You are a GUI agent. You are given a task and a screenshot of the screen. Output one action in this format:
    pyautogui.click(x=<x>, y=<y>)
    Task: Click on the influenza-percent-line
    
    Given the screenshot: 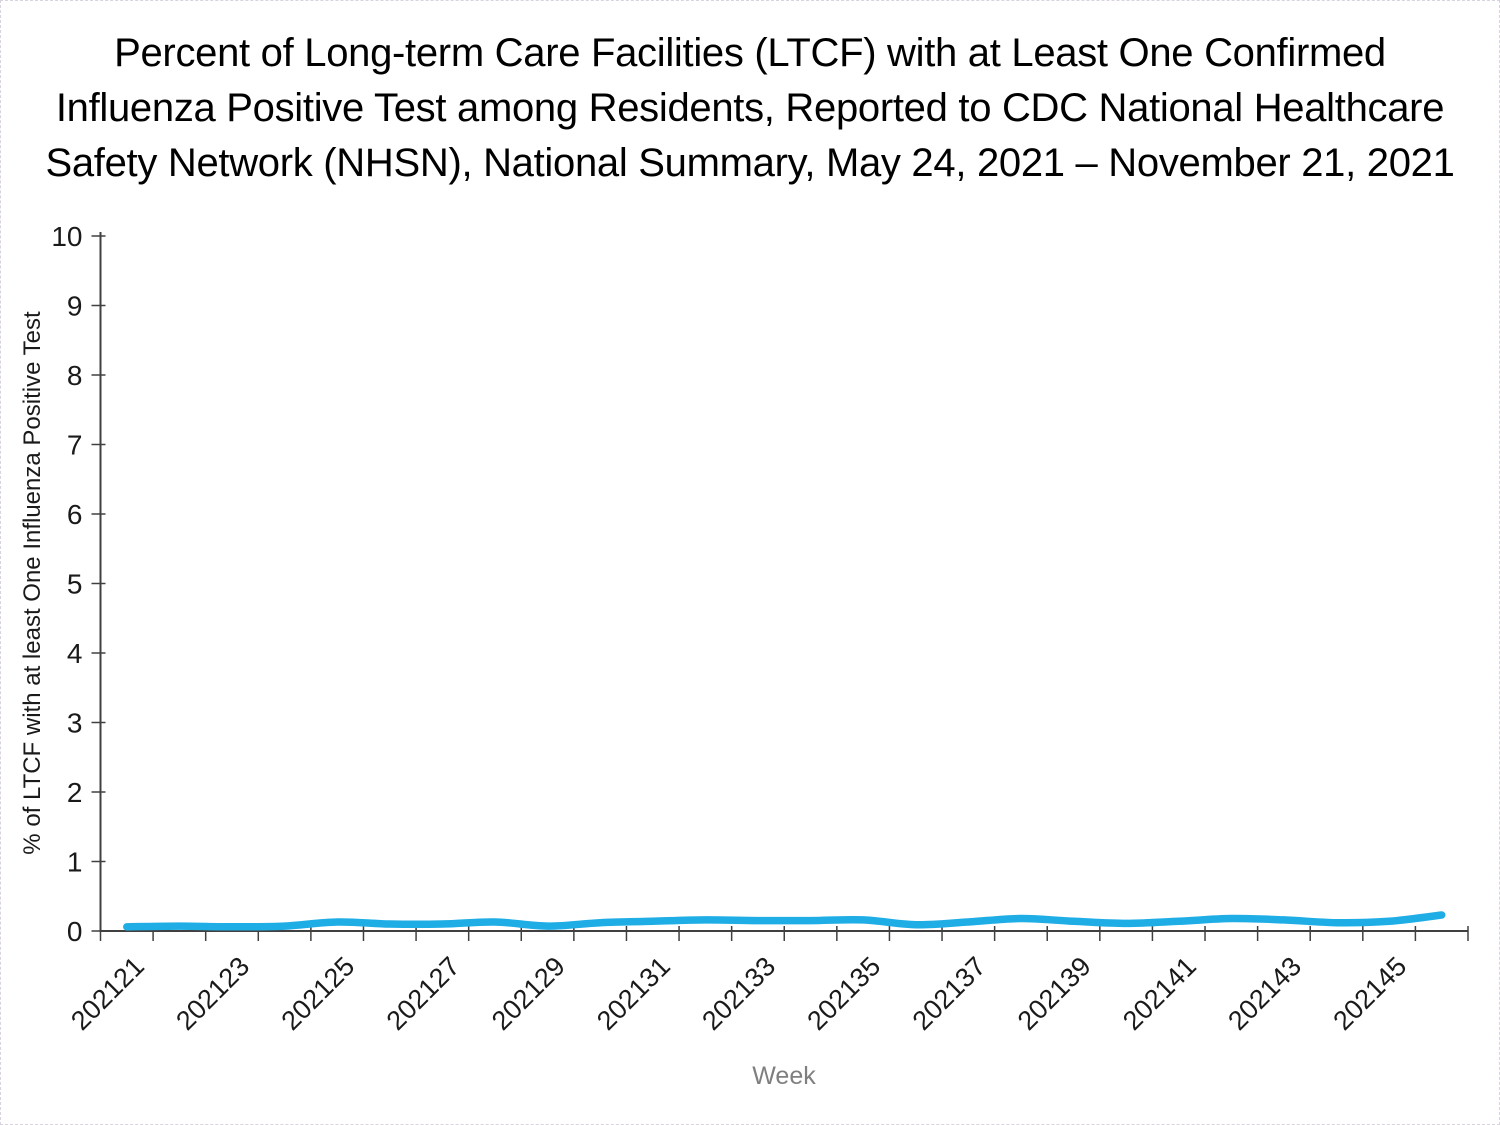 What is the action you would take?
    pyautogui.click(x=784, y=921)
    